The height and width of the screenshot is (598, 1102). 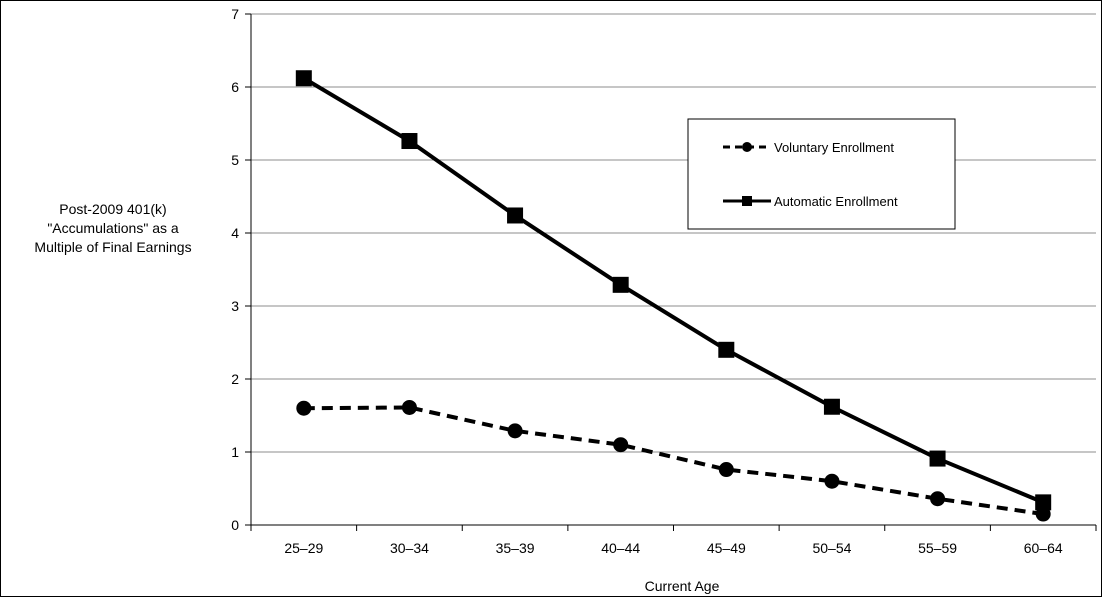 I want to click on y-tick-label: 4, so click(x=235, y=233).